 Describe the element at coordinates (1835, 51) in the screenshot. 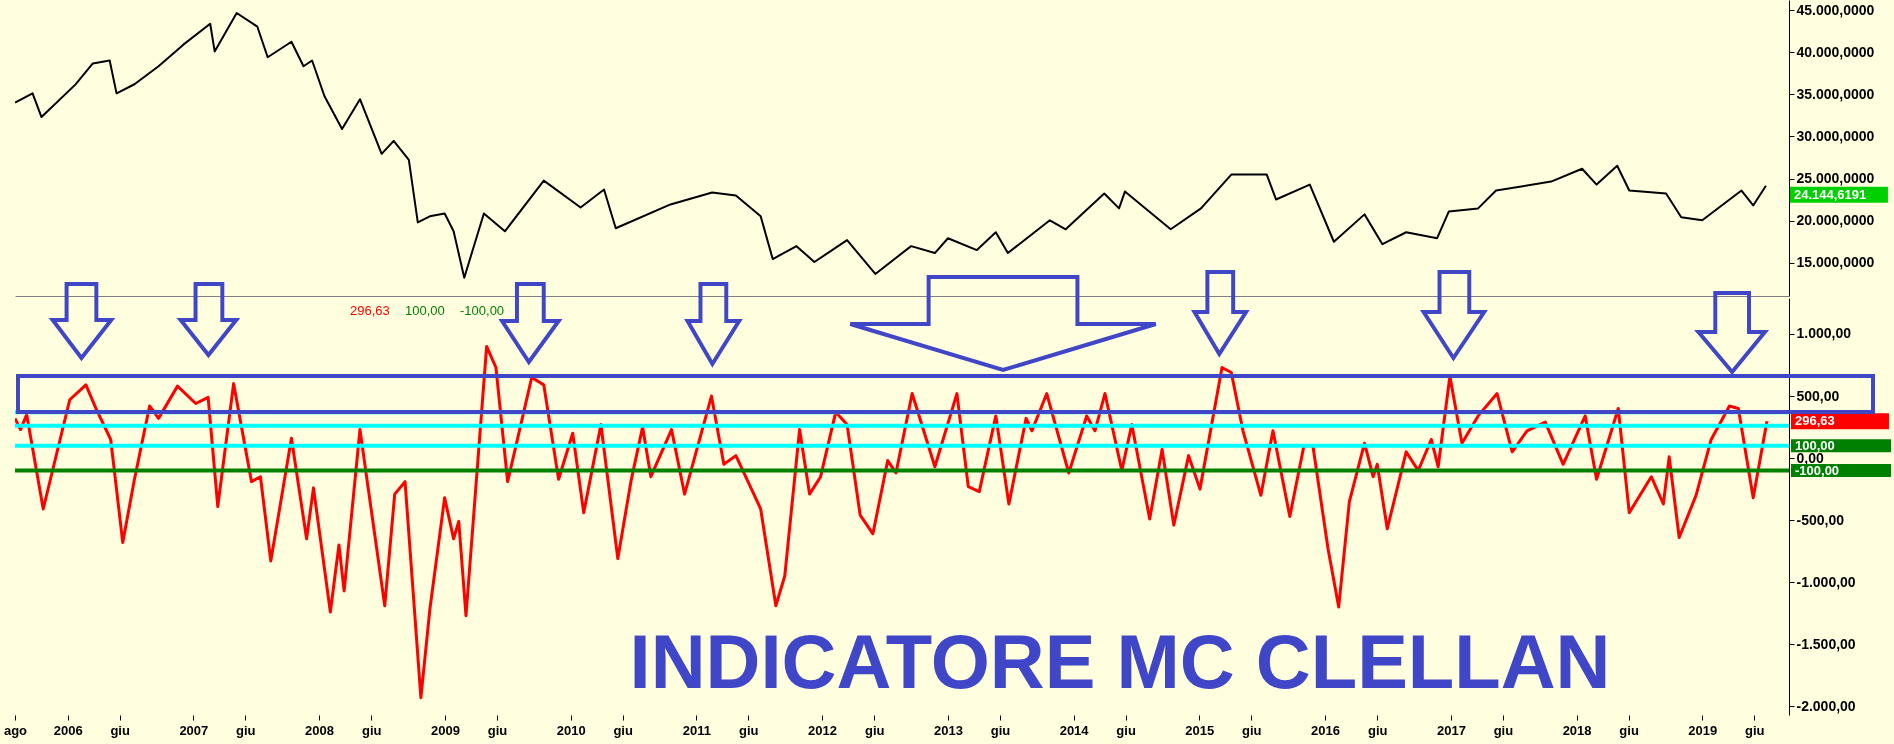

I see `y-tick-label: 40.000,0000` at that location.